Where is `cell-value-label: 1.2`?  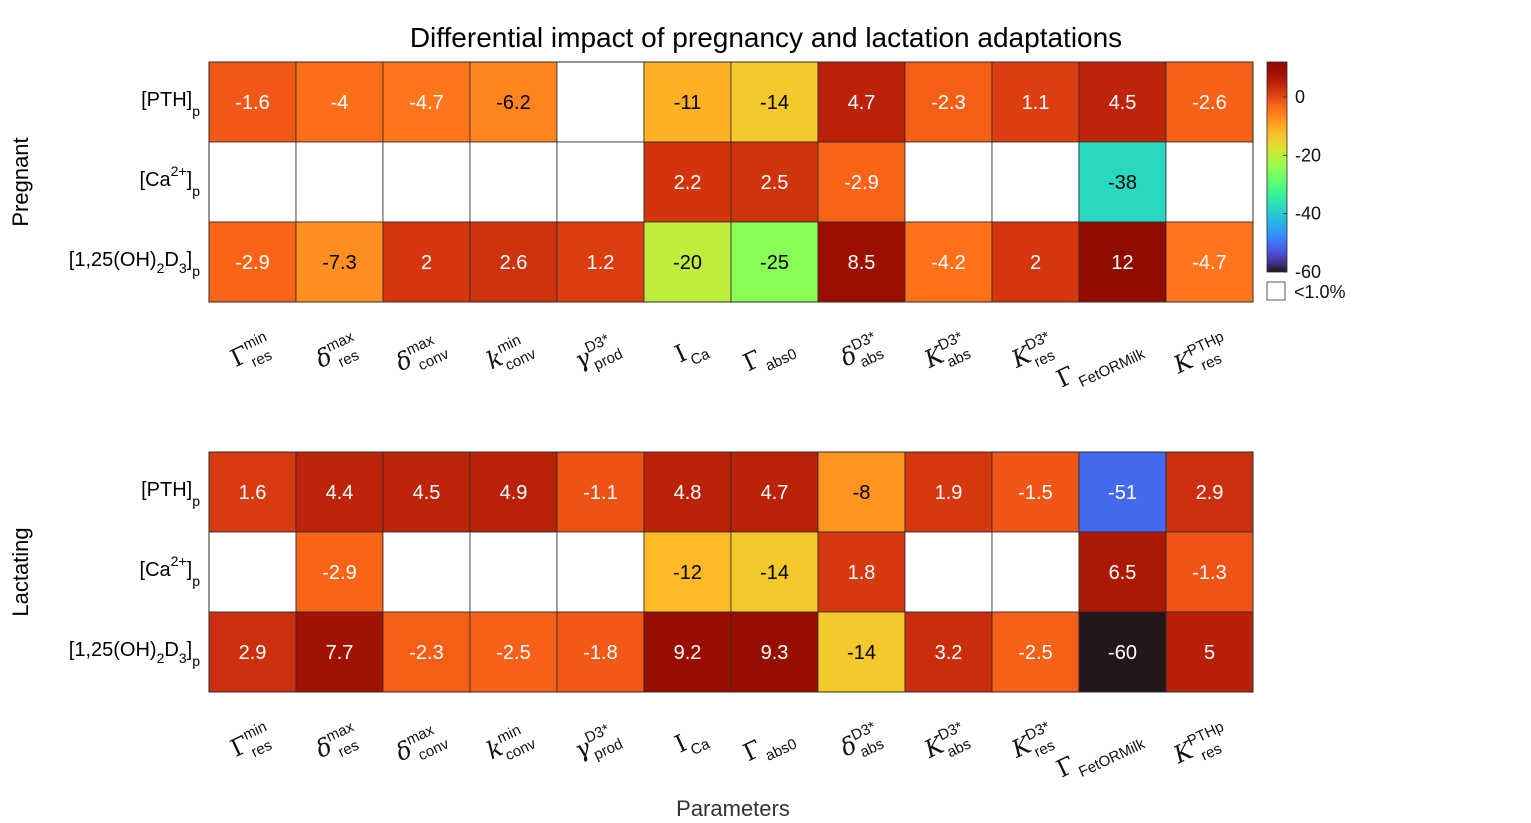
cell-value-label: 1.2 is located at coordinates (601, 263).